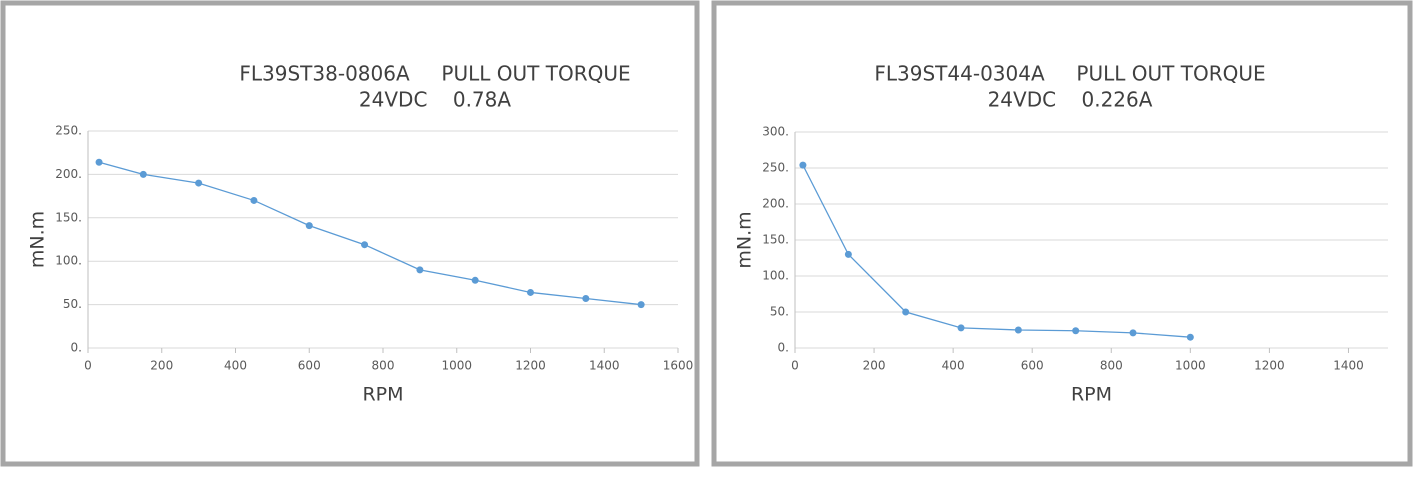 The image size is (1413, 478). Describe the element at coordinates (1070, 100) in the screenshot. I see `chart-subtitle: 24VDC 0.226A` at that location.